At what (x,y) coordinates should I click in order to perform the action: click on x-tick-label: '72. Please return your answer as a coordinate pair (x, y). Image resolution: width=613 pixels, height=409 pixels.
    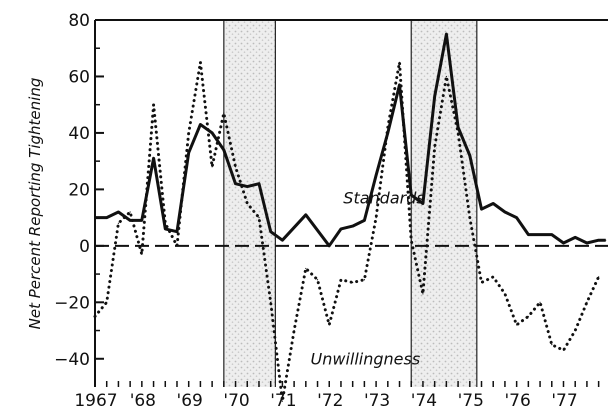
    Looking at the image, I should click on (330, 400).